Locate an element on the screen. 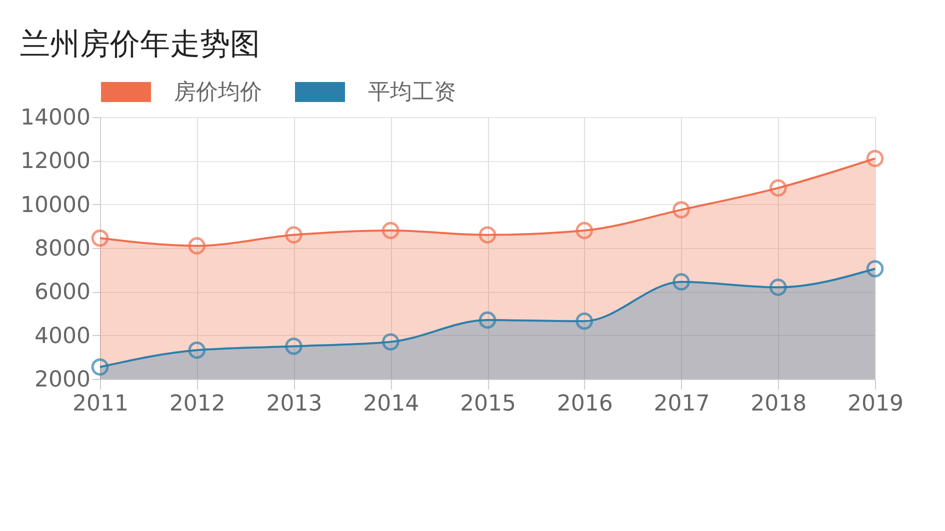  legend-label: 房价均价 is located at coordinates (218, 92).